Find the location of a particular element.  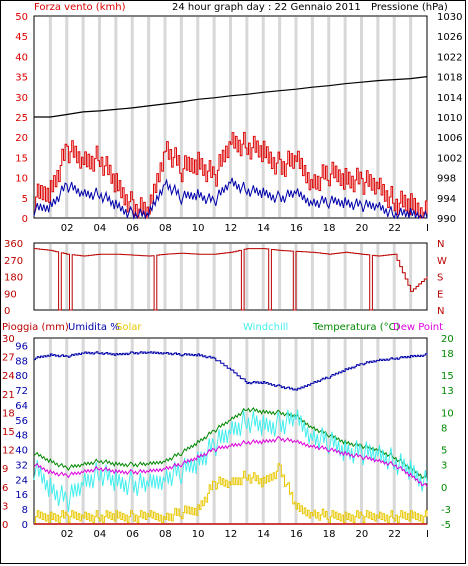

rain-y-tick-label: 3 is located at coordinates (5, 506).